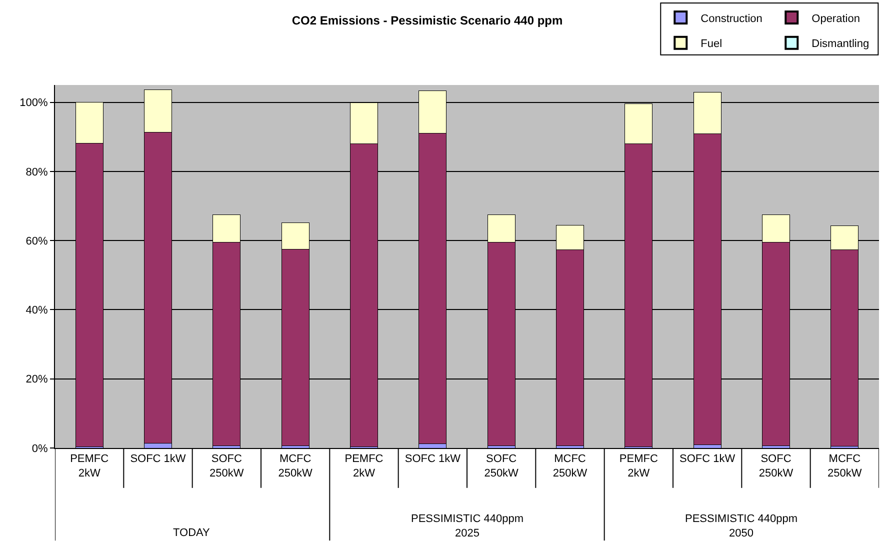  I want to click on chart-title: CO2 Emissions - Pessimistic Scenario 440 ppm, so click(427, 21).